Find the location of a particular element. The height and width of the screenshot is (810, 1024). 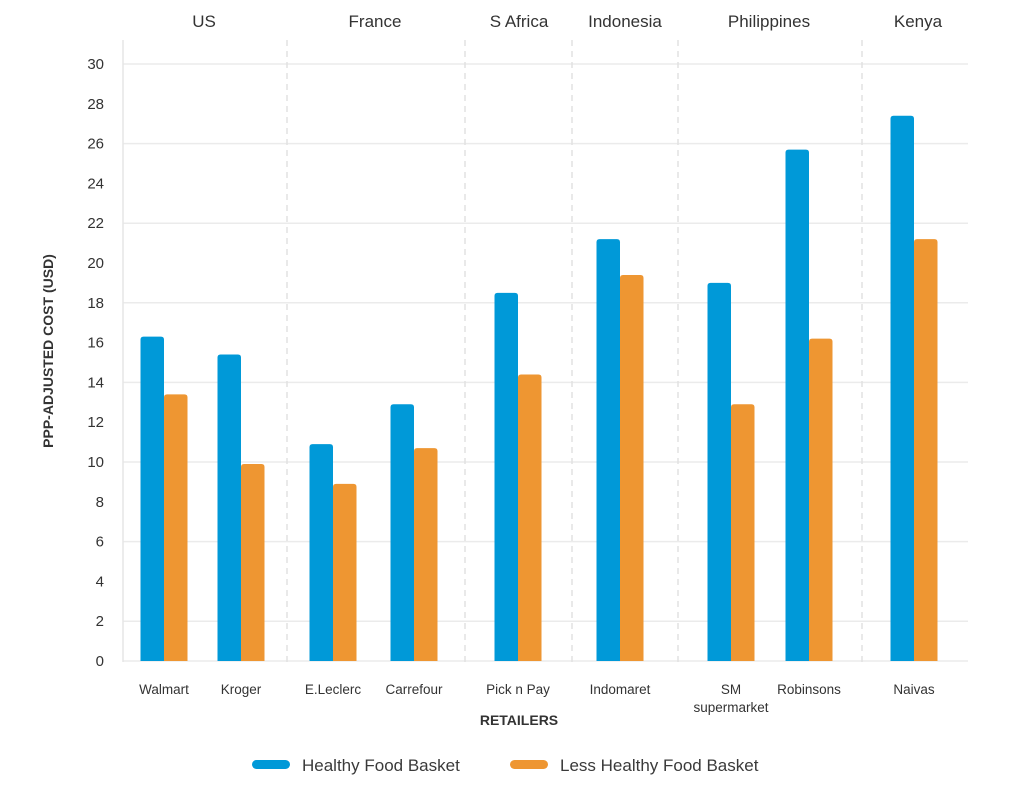

x-tick-label: E.Leclerc is located at coordinates (333, 689).